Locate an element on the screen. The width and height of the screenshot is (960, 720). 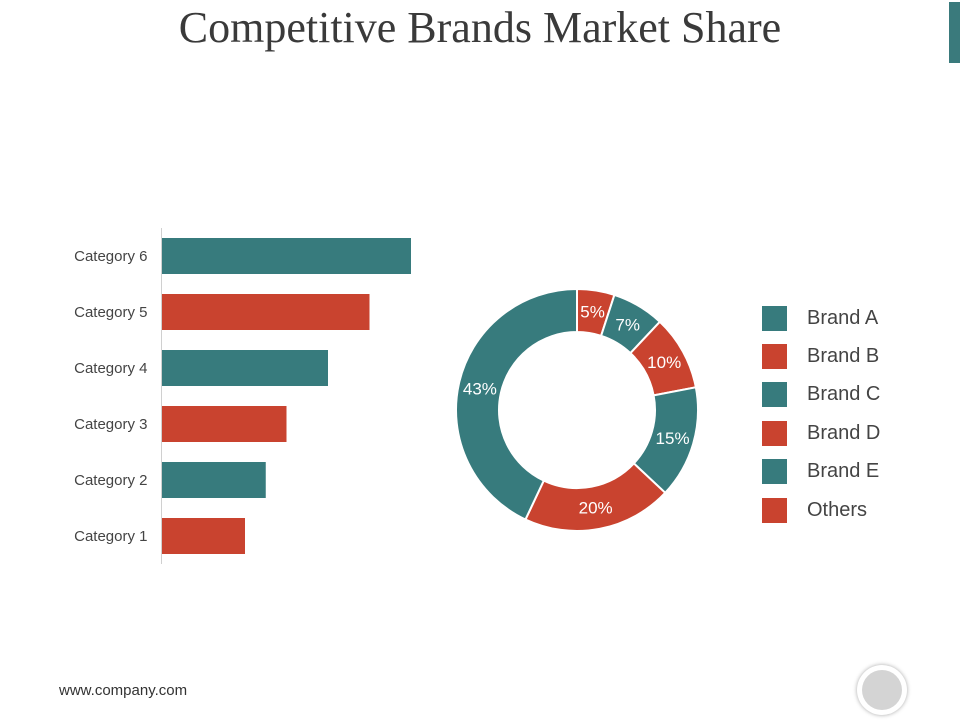
legend-label: Brand A is located at coordinates (843, 317).